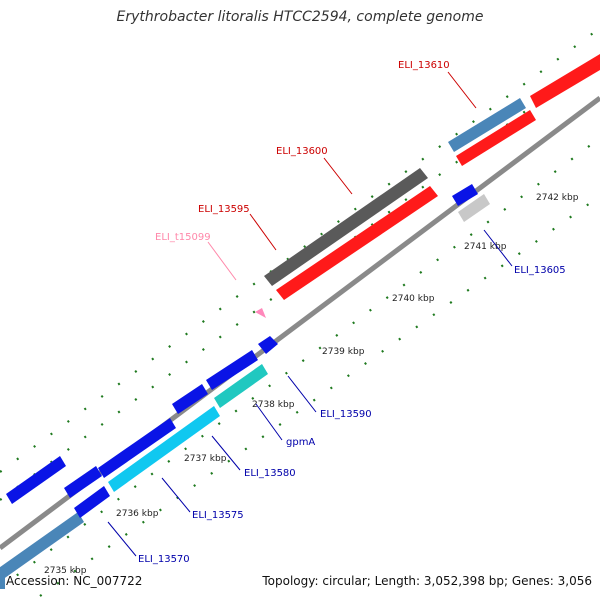 Image resolution: width=600 pixels, height=600 pixels. I want to click on gene-eli-13590-b, so click(232, 370).